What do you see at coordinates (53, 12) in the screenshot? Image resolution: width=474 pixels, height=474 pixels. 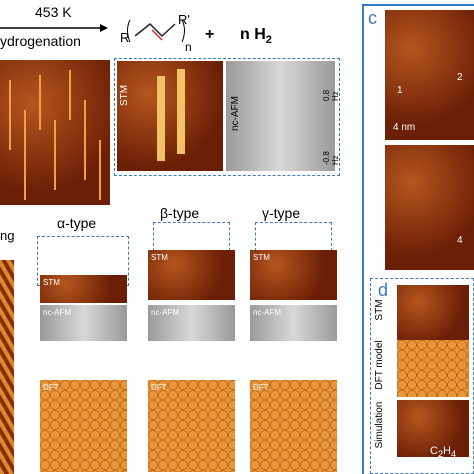 I see `temperature: 453 K` at bounding box center [53, 12].